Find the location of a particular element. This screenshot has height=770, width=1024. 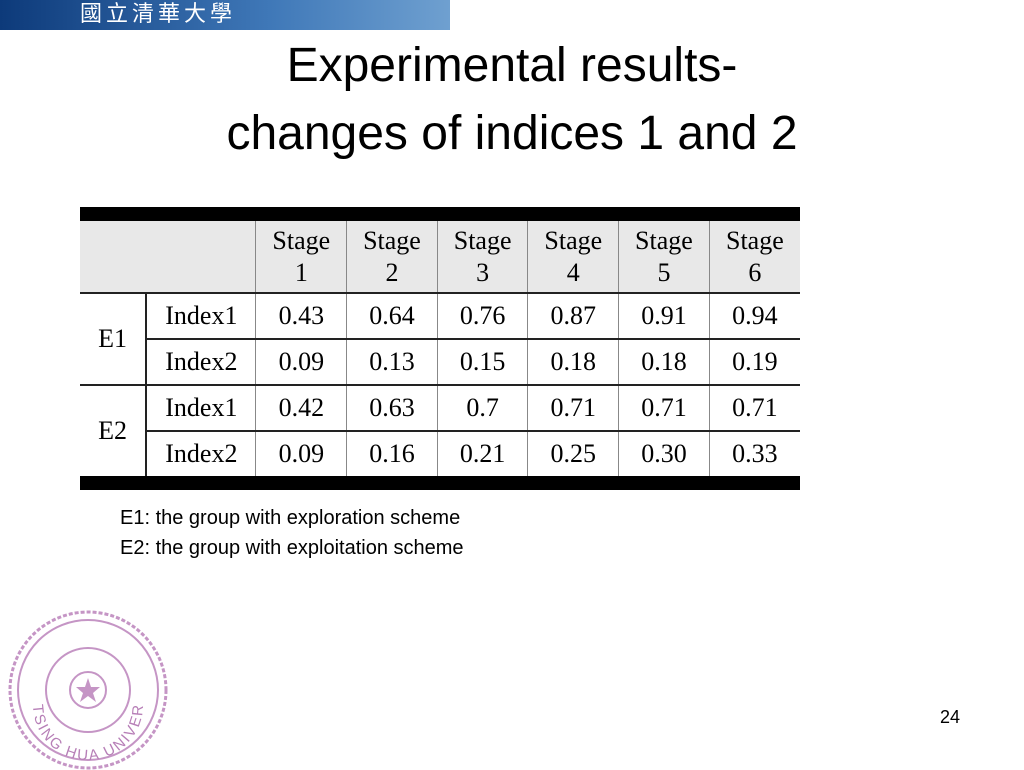

cell: 0.76 is located at coordinates (482, 316).